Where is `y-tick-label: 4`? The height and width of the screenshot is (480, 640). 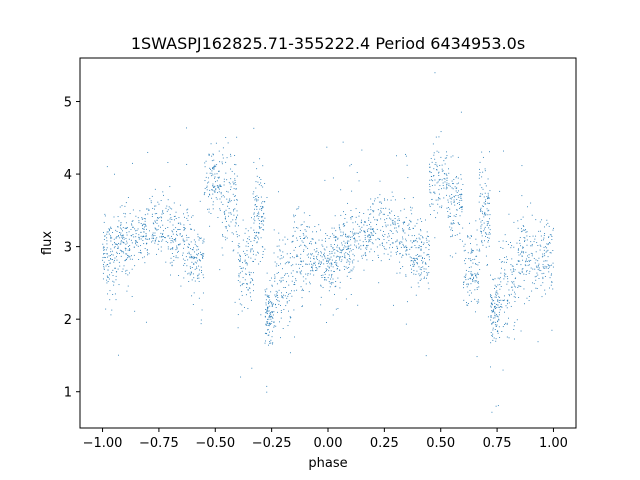 y-tick-label: 4 is located at coordinates (68, 175).